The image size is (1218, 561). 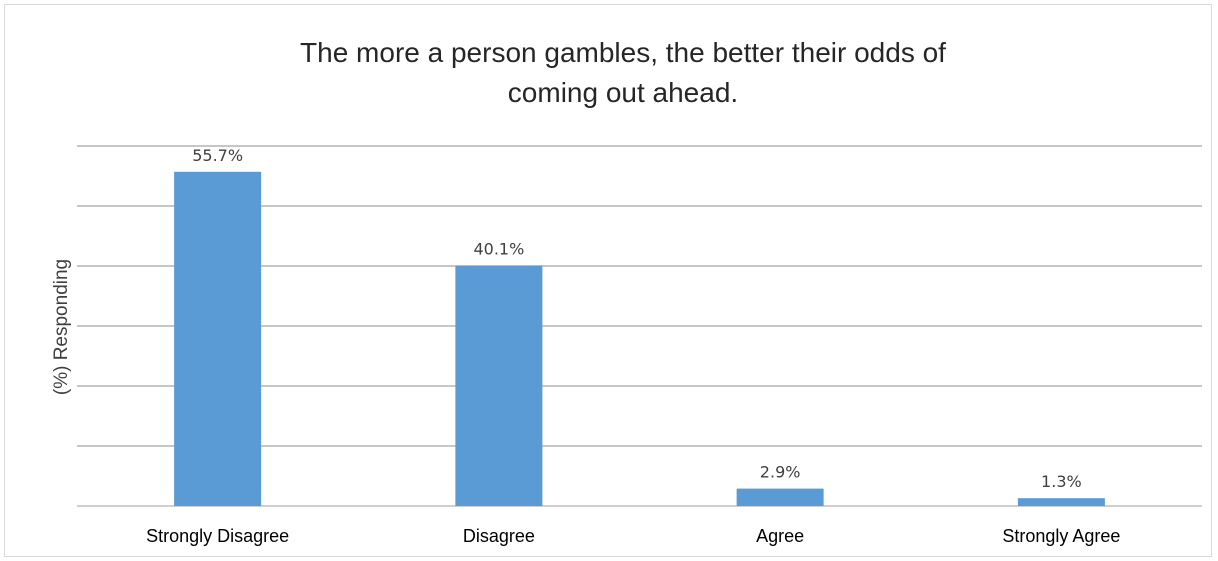 What do you see at coordinates (780, 497) in the screenshot?
I see `bar-agree` at bounding box center [780, 497].